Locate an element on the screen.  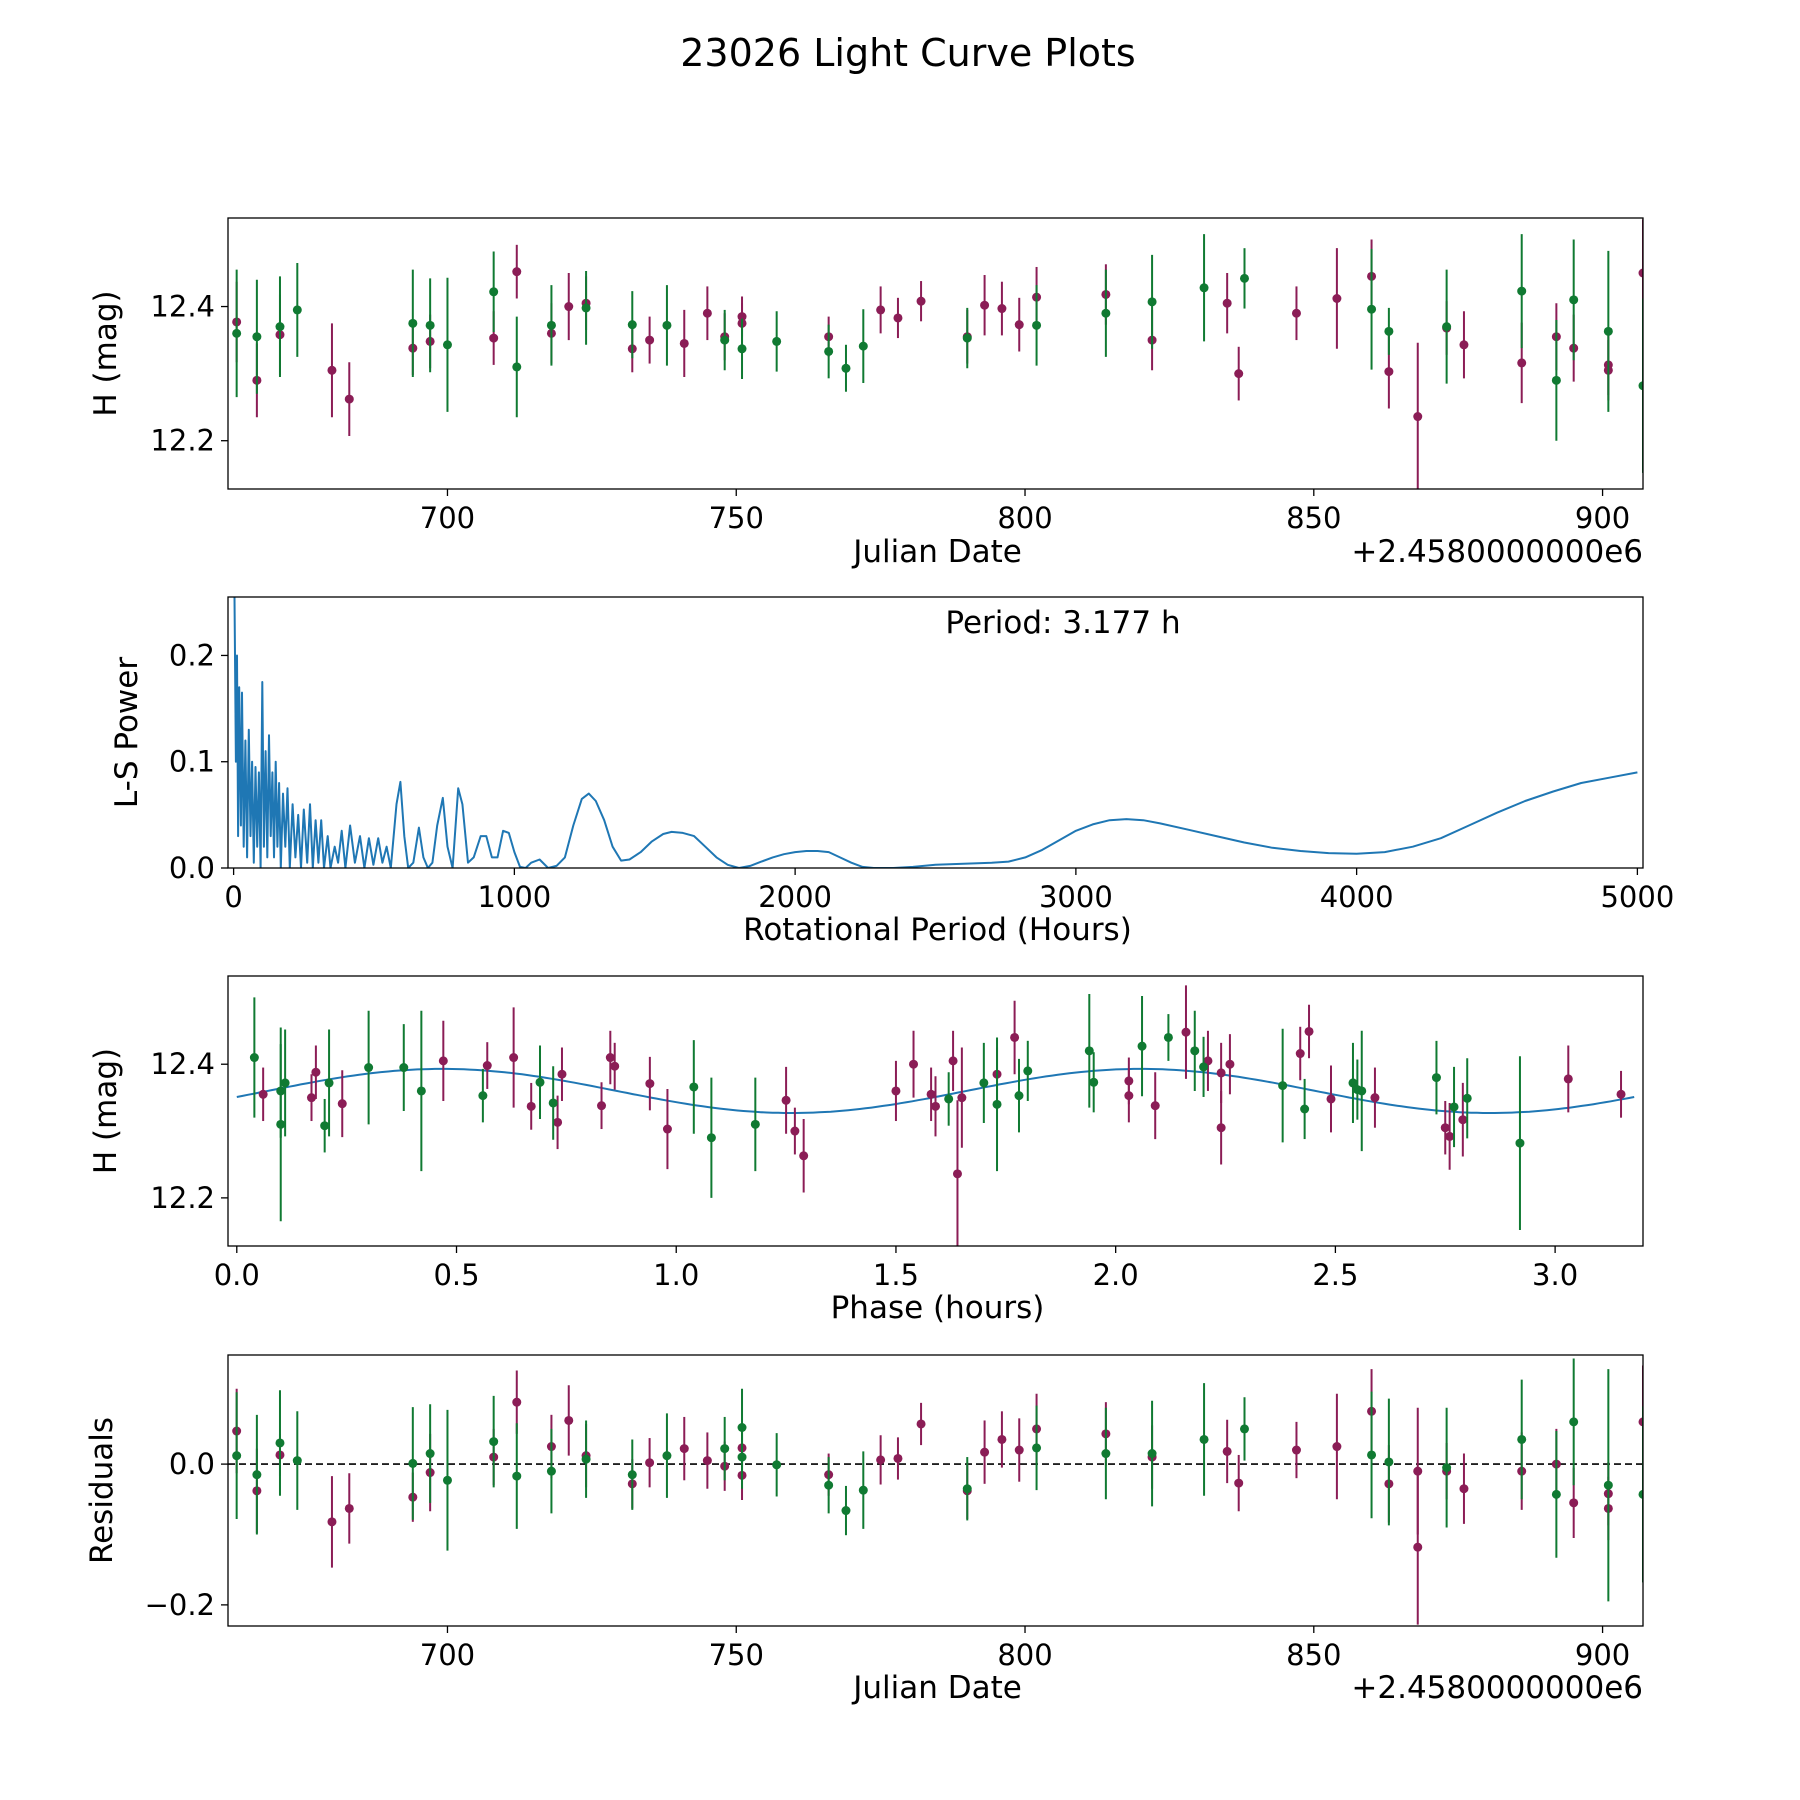
x-offset-label: +2.4580000000e6 is located at coordinates (1497, 1688).